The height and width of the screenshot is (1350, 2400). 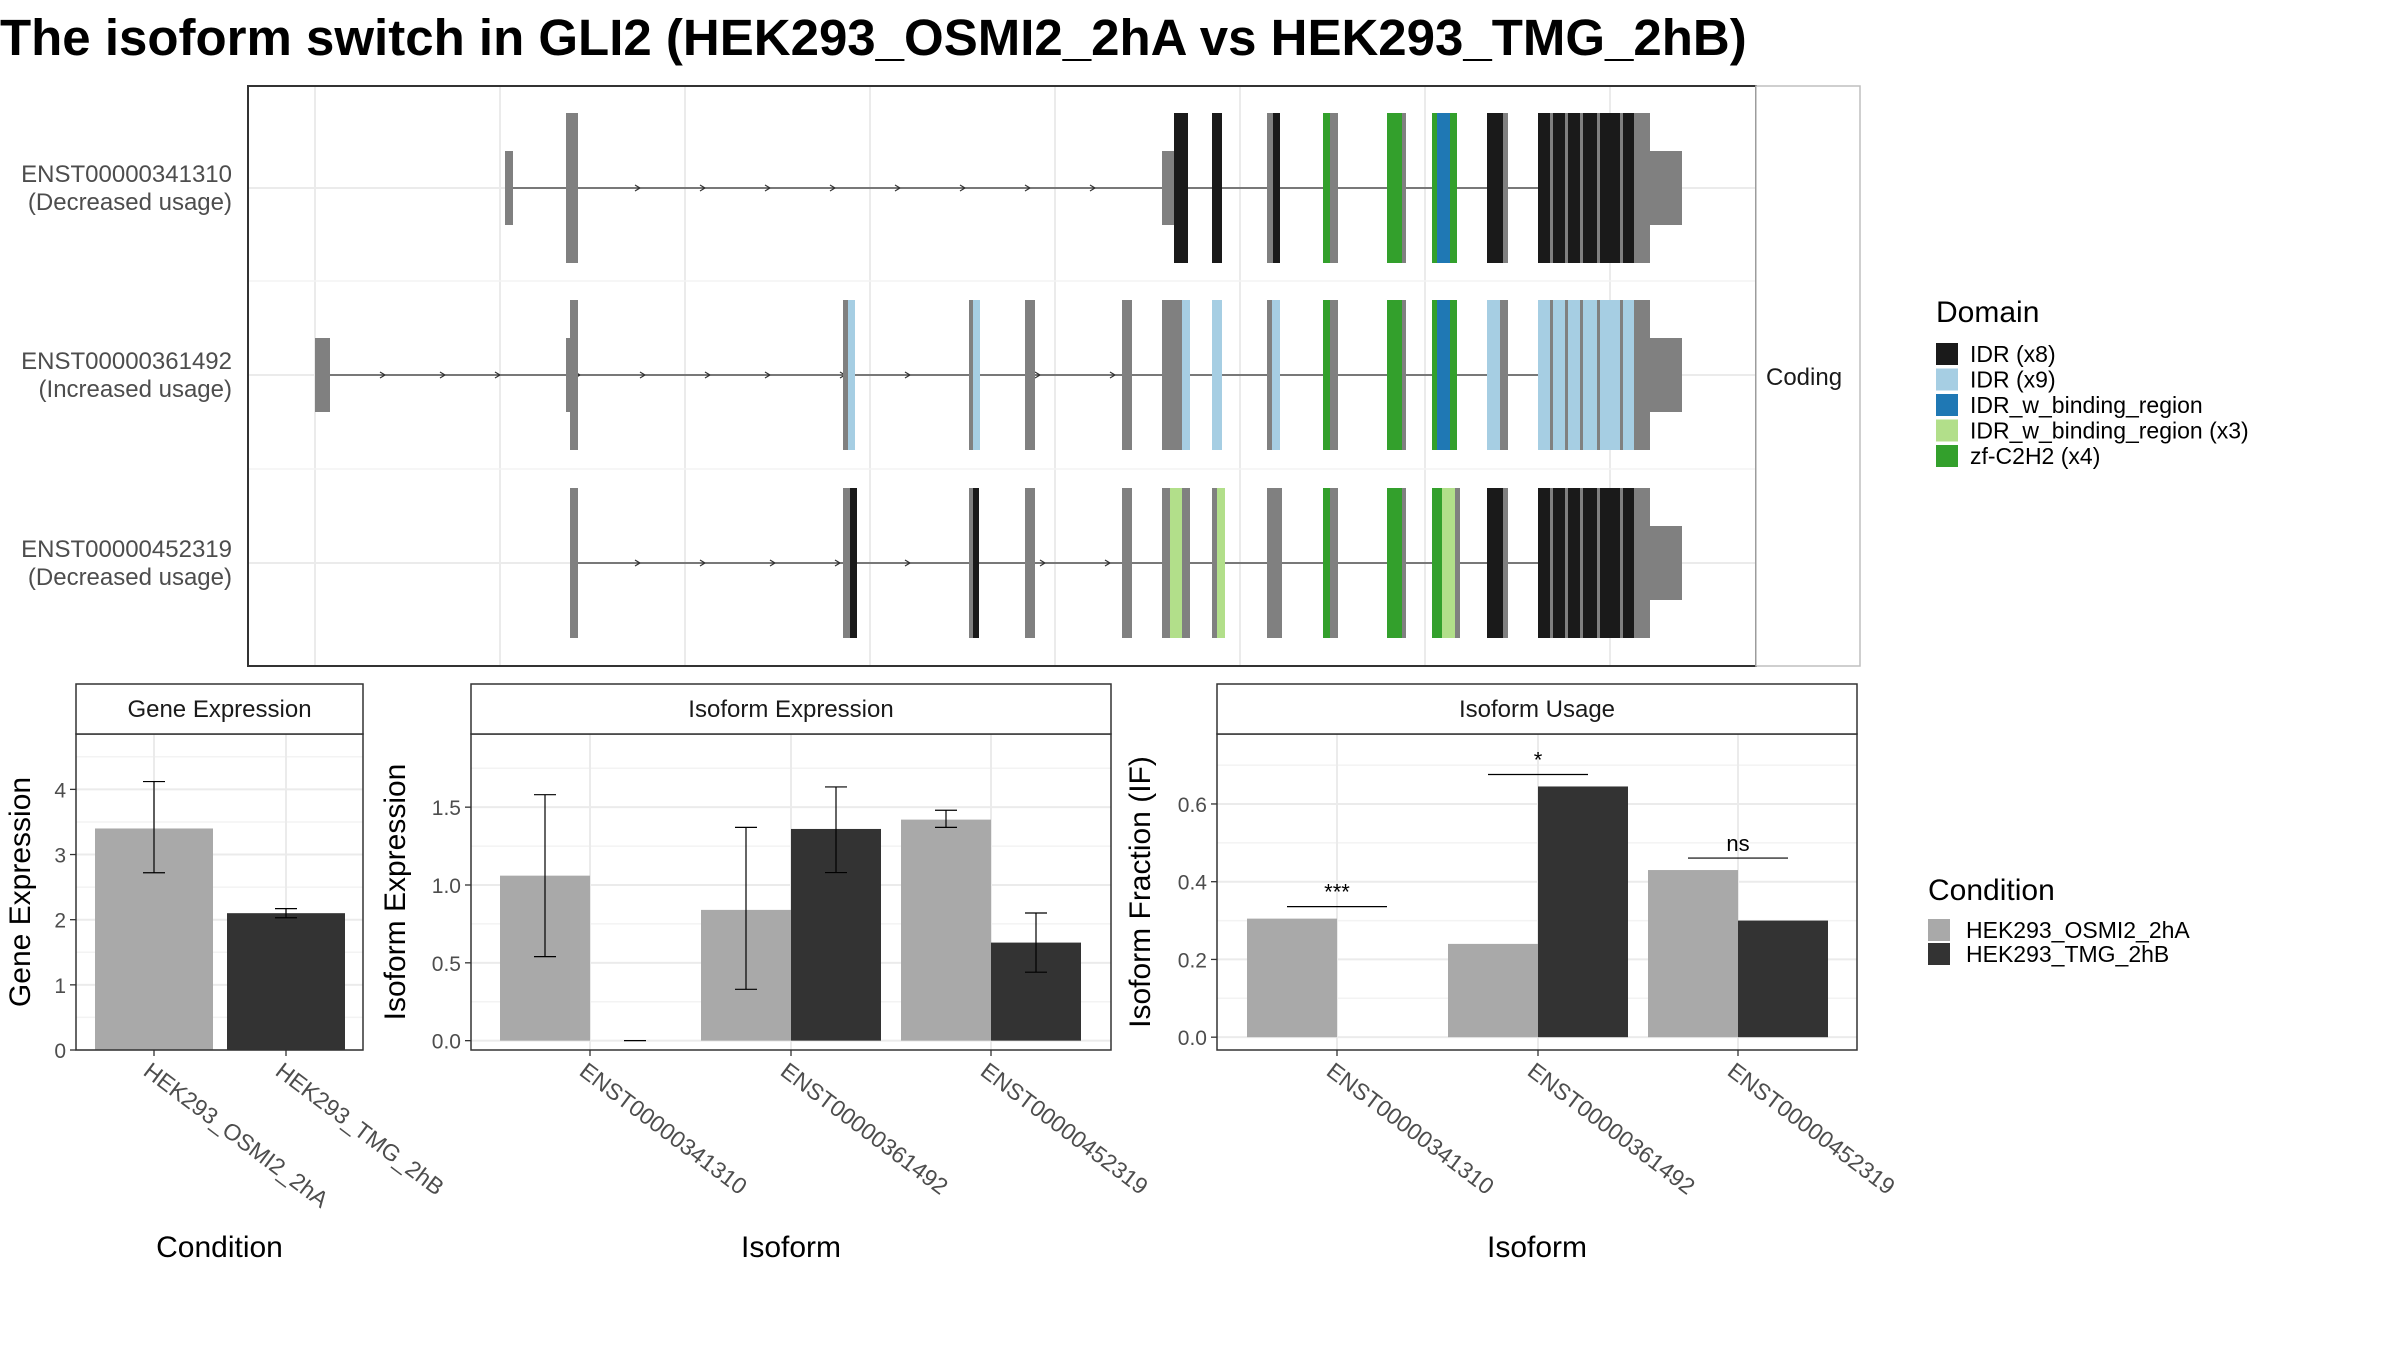 I want to click on panel-title: Isoform Usage, so click(x=1537, y=709).